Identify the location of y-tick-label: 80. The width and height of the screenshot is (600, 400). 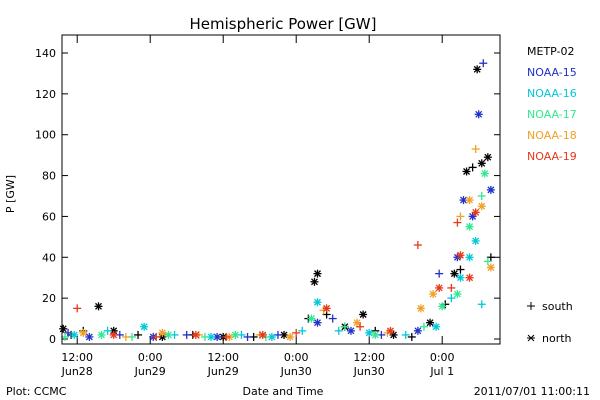
(49, 176).